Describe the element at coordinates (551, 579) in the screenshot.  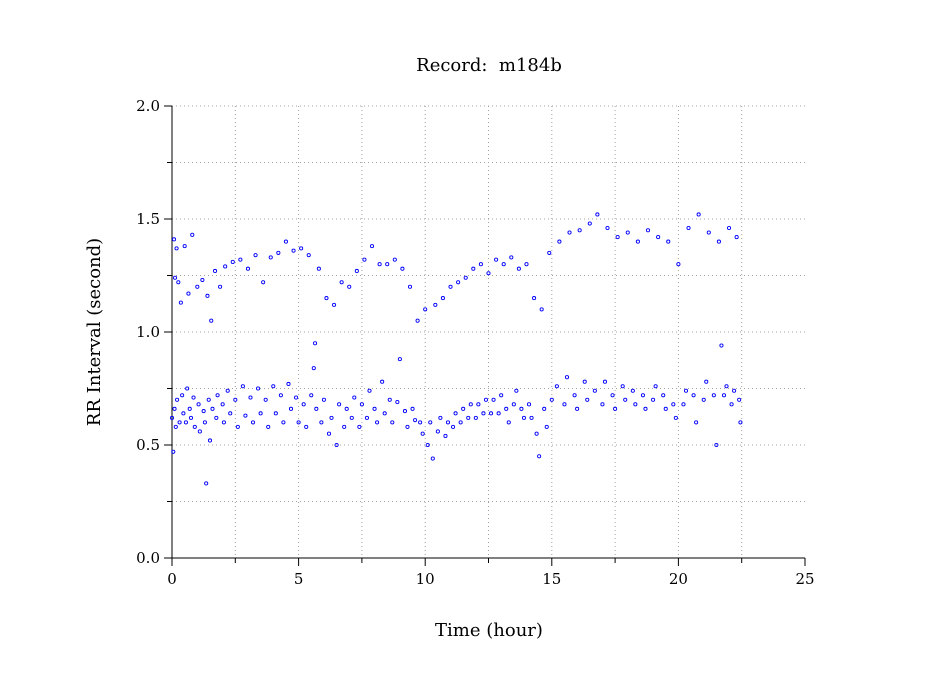
I see `x-tick-label: 15` at that location.